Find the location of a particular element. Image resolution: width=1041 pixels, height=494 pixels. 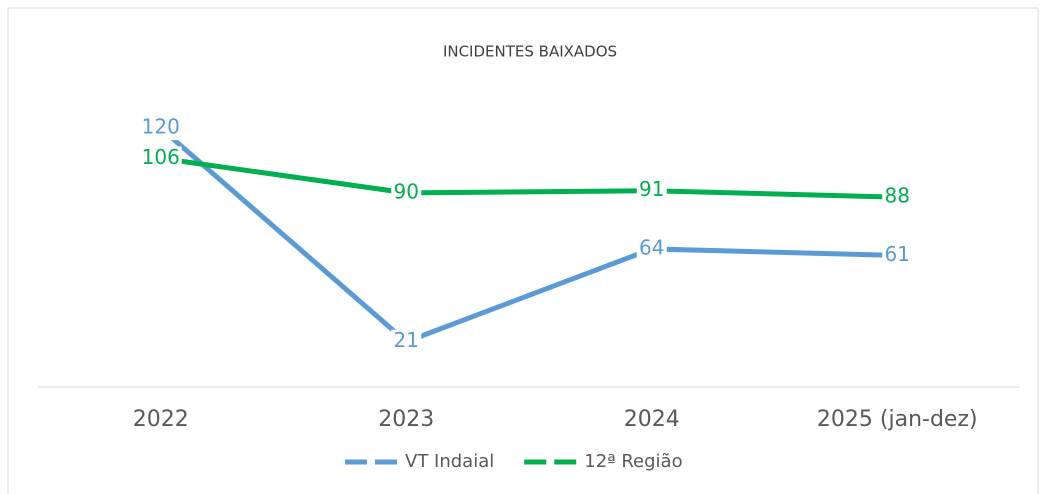

x-tick-label: 2024 is located at coordinates (652, 419).